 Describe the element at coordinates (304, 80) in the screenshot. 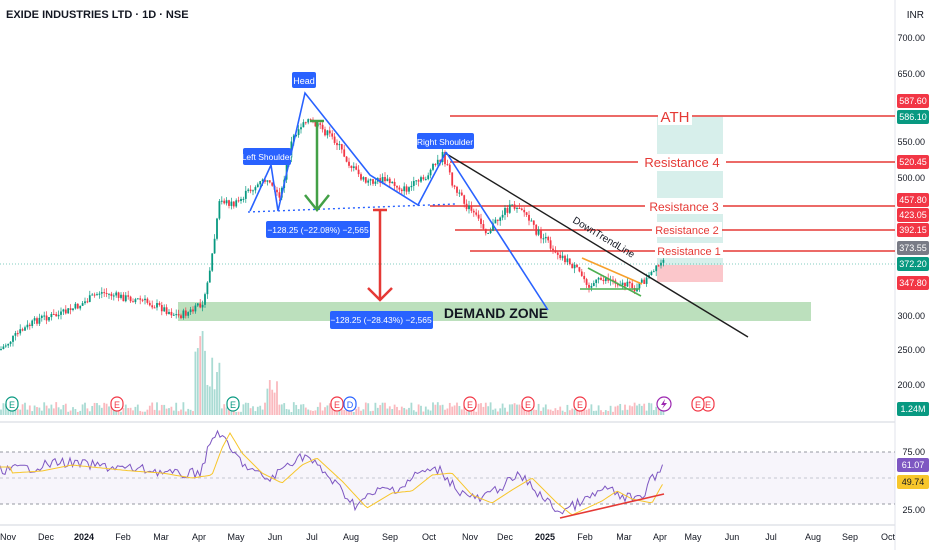

I see `head-label-bg` at that location.